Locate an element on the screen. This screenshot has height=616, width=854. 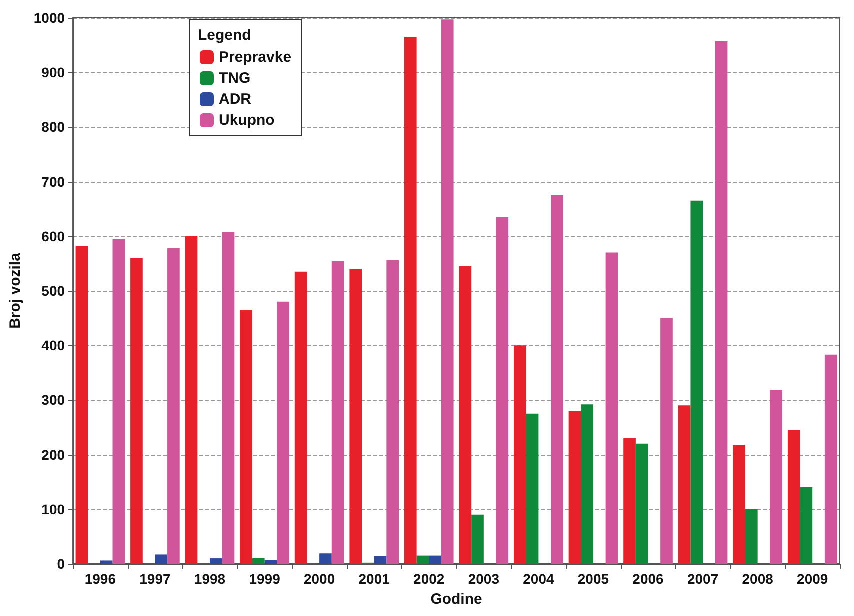
y-tick-label: 1000 is located at coordinates (50, 18).